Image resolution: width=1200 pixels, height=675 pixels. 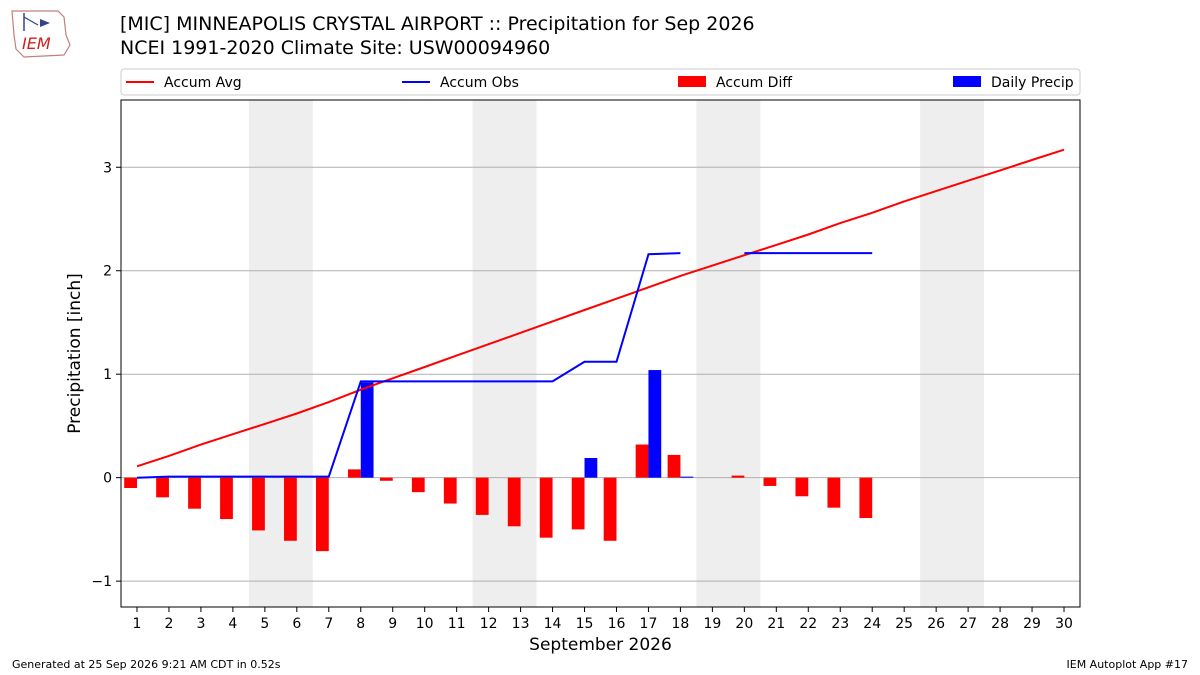 What do you see at coordinates (75, 353) in the screenshot?
I see `y-axis-label: Precipitation [inch]` at bounding box center [75, 353].